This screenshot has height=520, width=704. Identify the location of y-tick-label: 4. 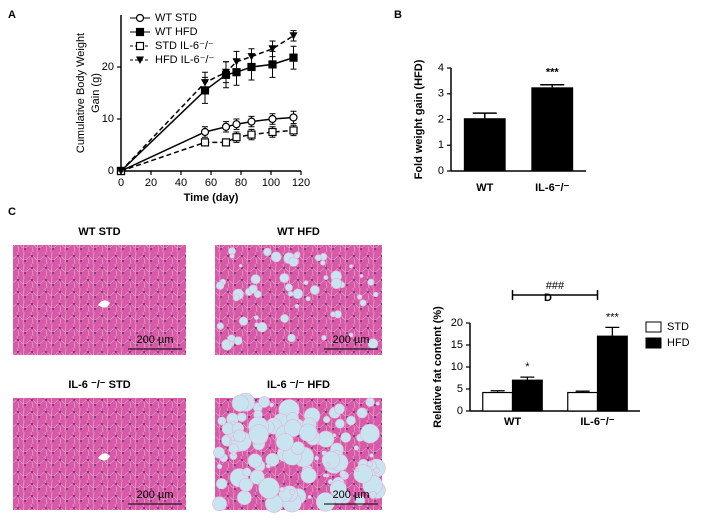
(441, 68).